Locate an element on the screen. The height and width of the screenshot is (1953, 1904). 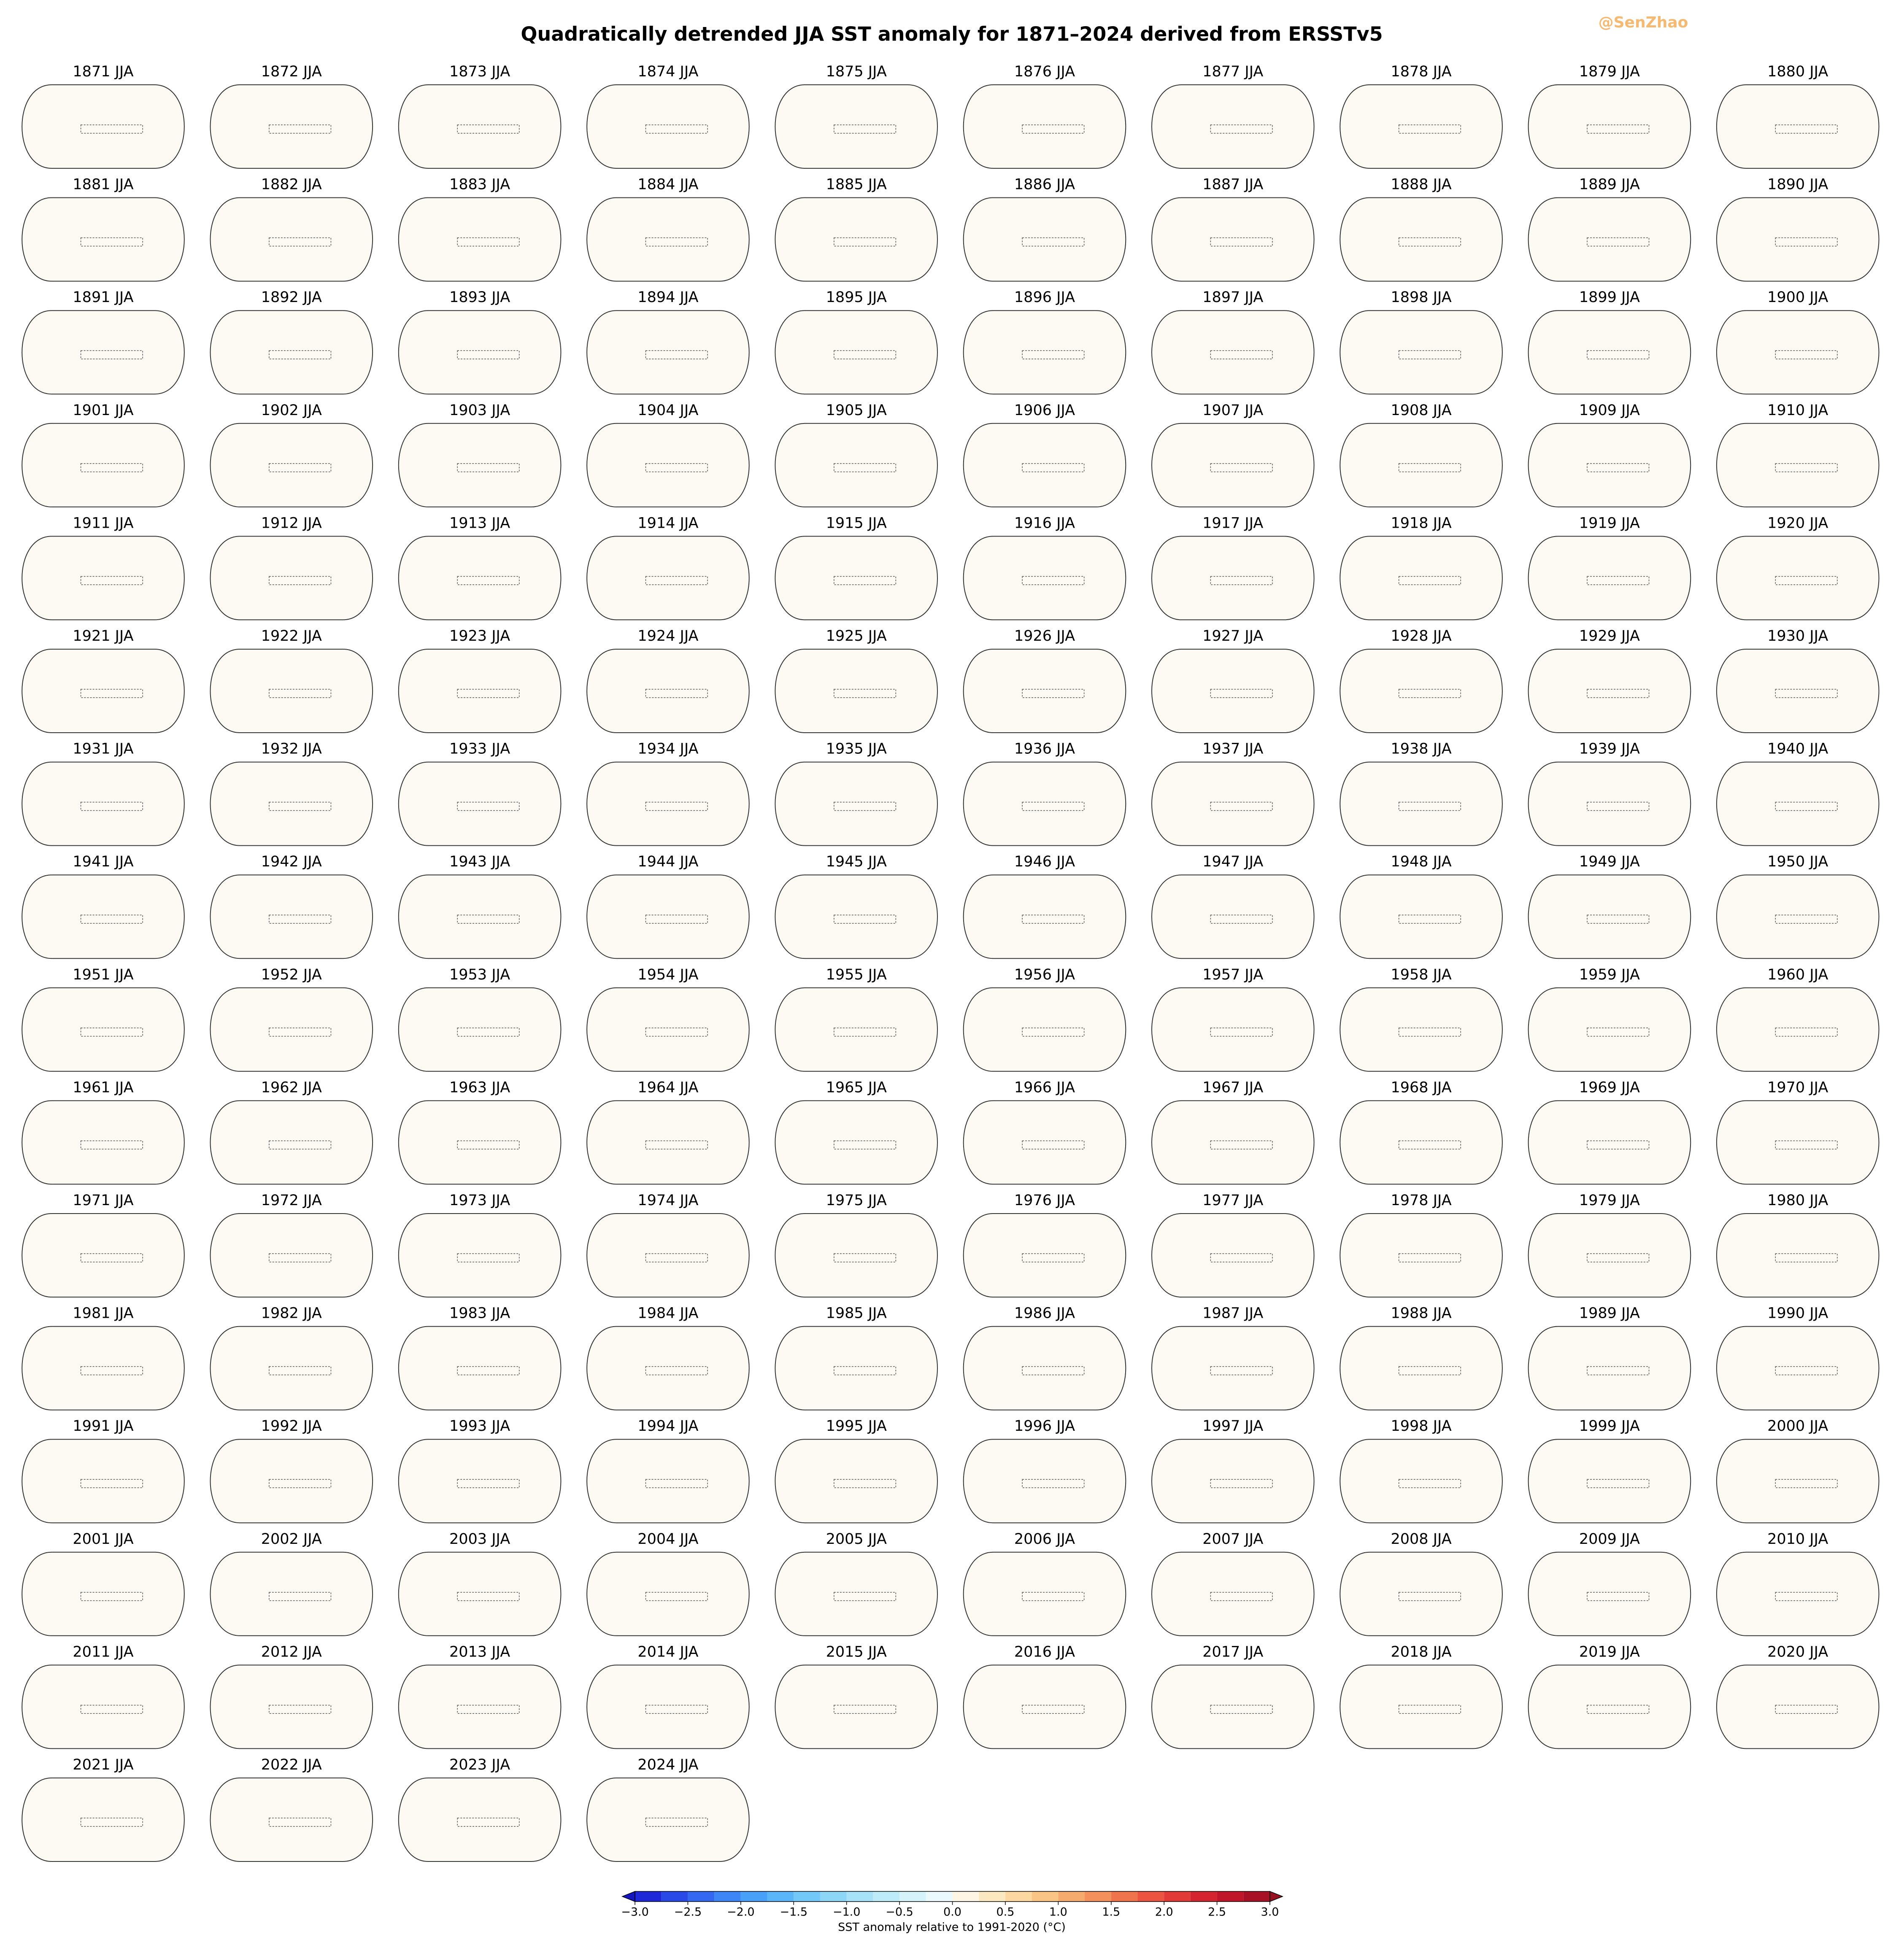
panel-label: 1956 JJA is located at coordinates (1044, 974).